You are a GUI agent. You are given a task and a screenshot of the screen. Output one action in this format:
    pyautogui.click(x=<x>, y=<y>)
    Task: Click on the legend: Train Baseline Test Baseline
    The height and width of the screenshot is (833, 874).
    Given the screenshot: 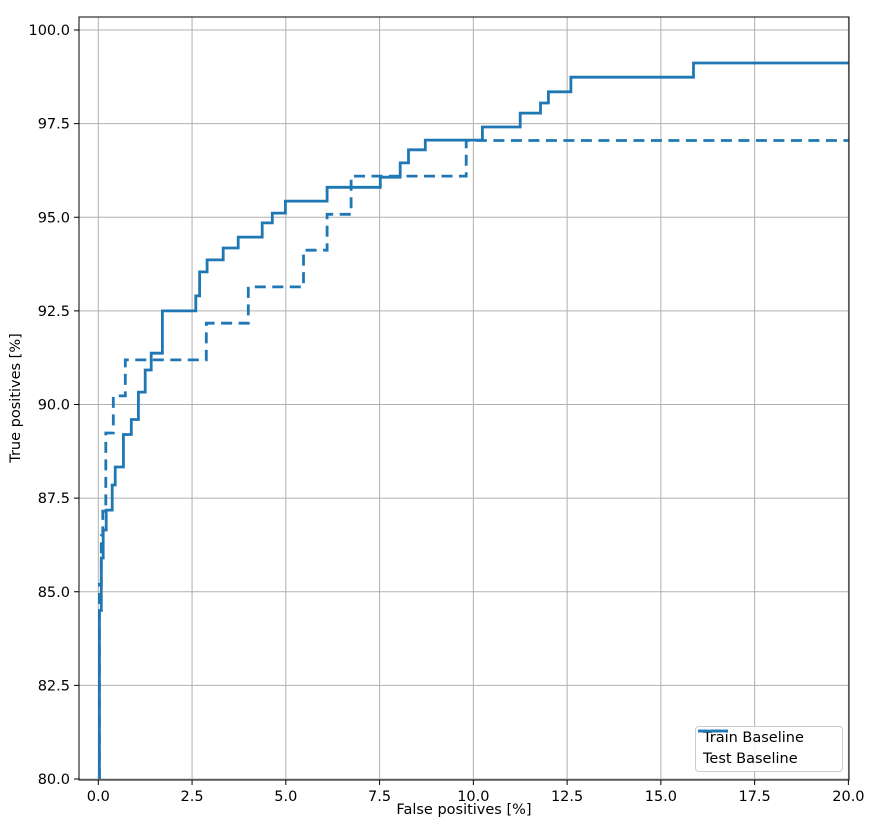 What is the action you would take?
    pyautogui.click(x=769, y=749)
    